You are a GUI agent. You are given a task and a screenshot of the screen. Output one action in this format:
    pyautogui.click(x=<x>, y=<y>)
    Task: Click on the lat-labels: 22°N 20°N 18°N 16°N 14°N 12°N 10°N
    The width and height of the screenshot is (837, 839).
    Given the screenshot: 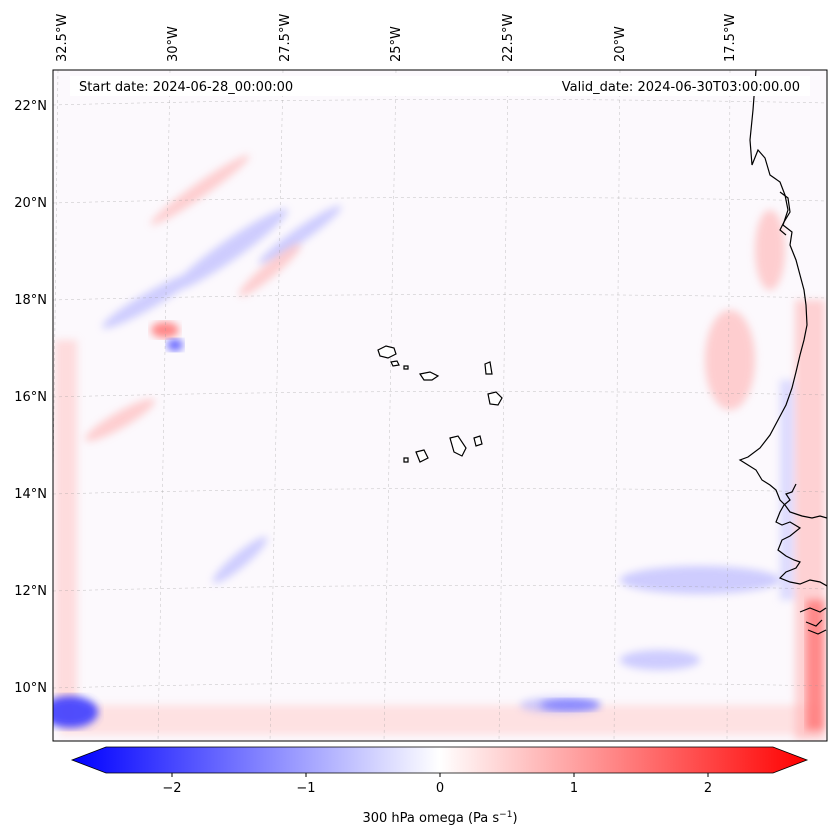 What is the action you would take?
    pyautogui.click(x=30, y=397)
    